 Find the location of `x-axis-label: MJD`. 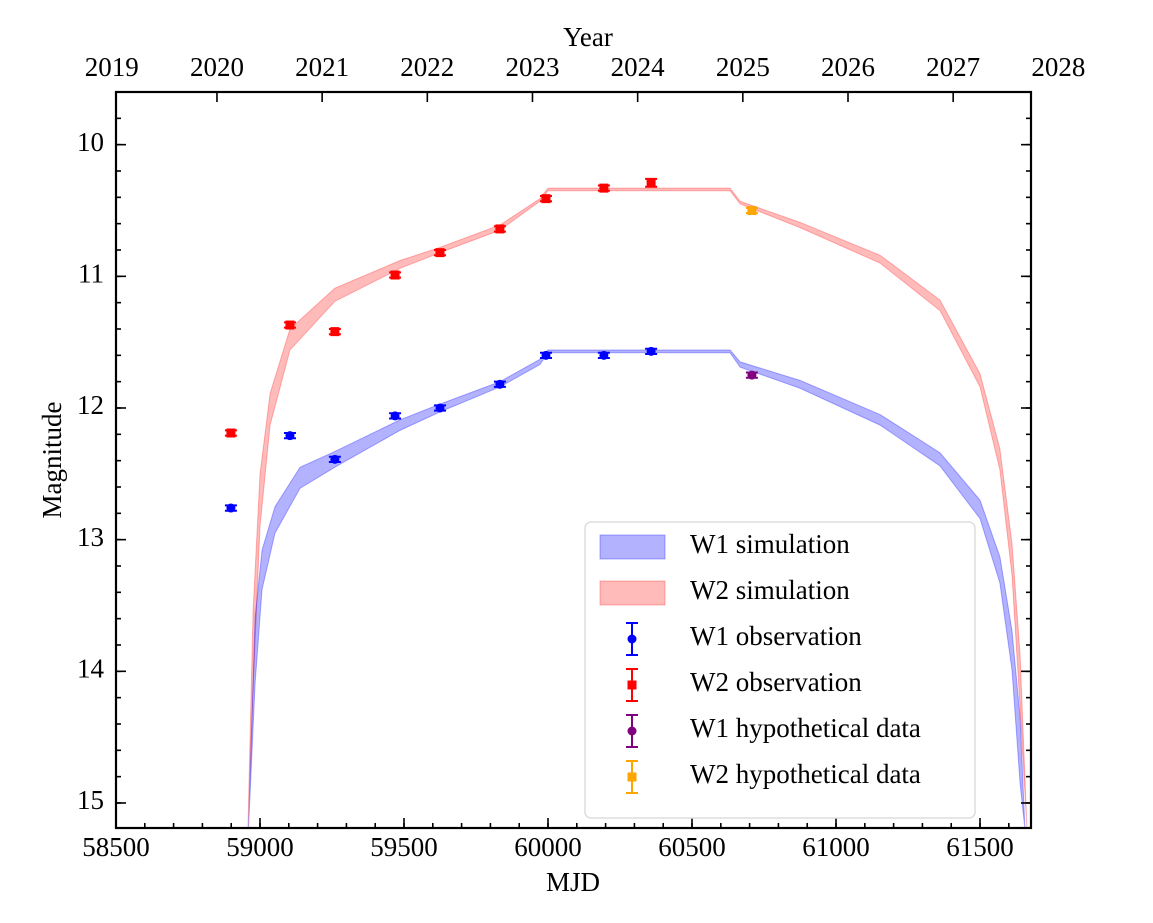

x-axis-label: MJD is located at coordinates (573, 882).